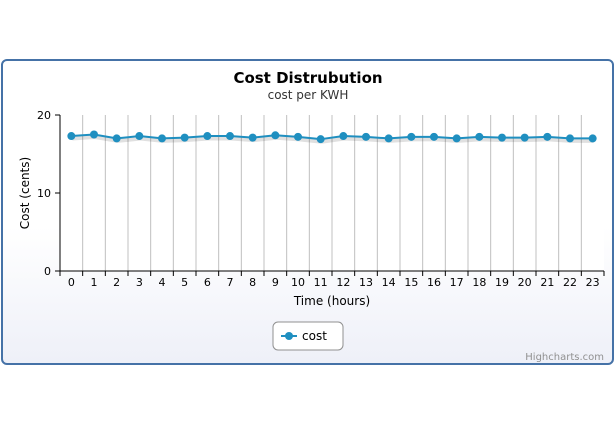  What do you see at coordinates (94, 282) in the screenshot?
I see `x-tick-label: 1` at bounding box center [94, 282].